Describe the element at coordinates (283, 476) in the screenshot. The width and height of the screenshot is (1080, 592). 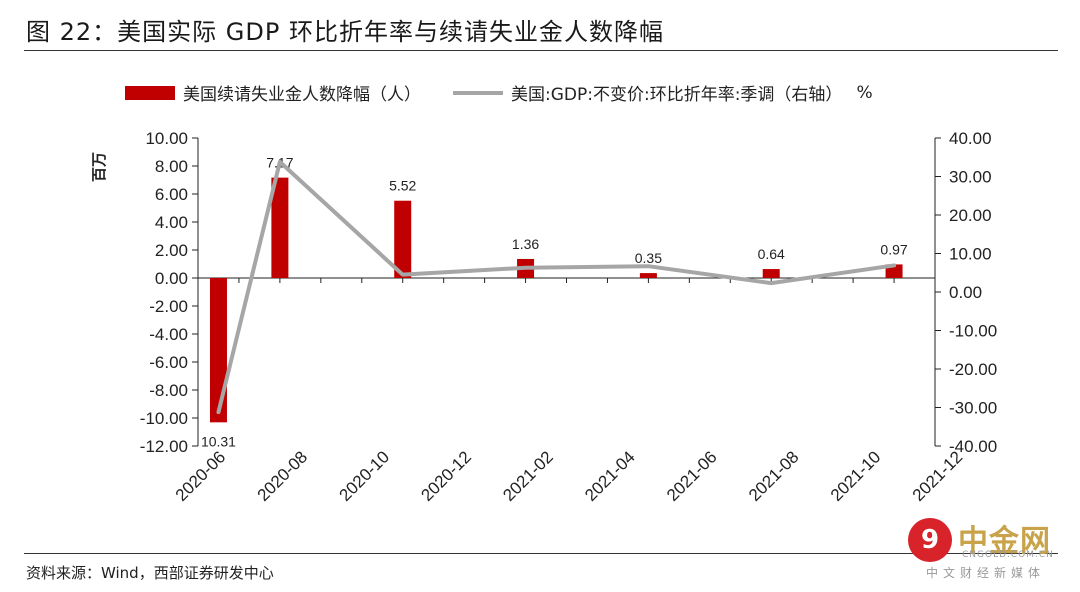
I see `x-tick-label: 2020-08` at that location.